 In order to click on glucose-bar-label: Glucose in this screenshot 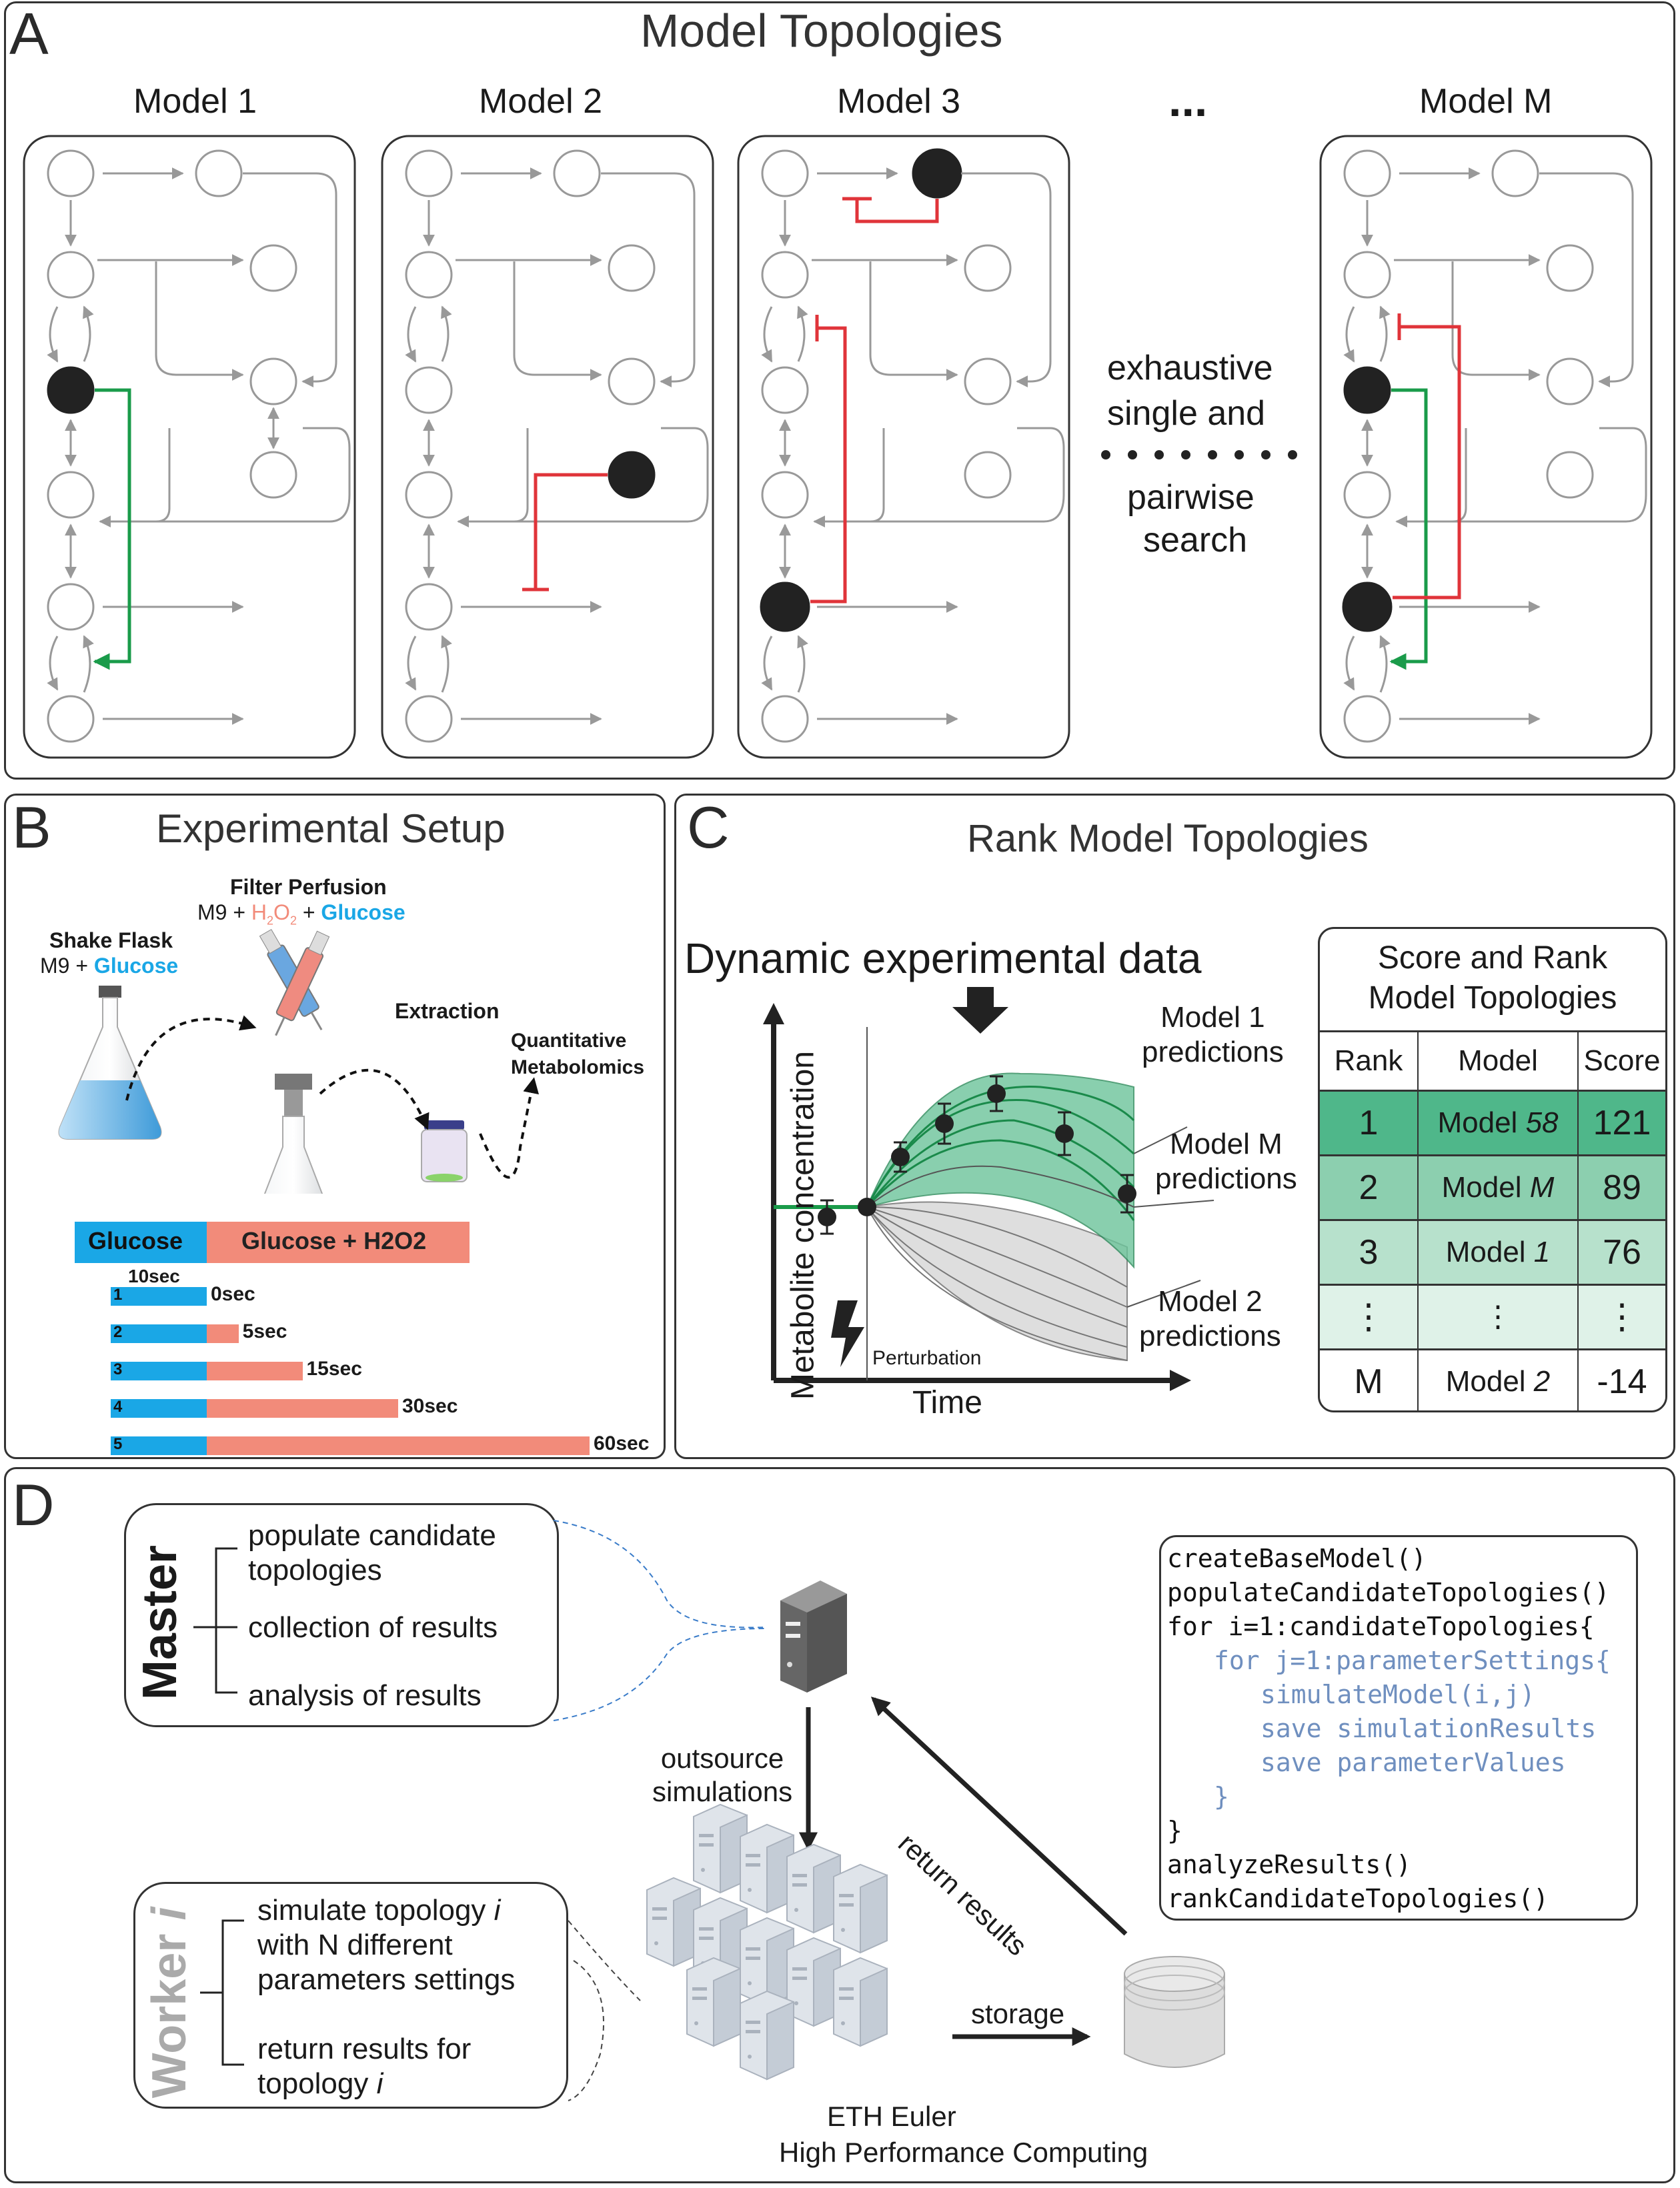, I will do `click(135, 1240)`.